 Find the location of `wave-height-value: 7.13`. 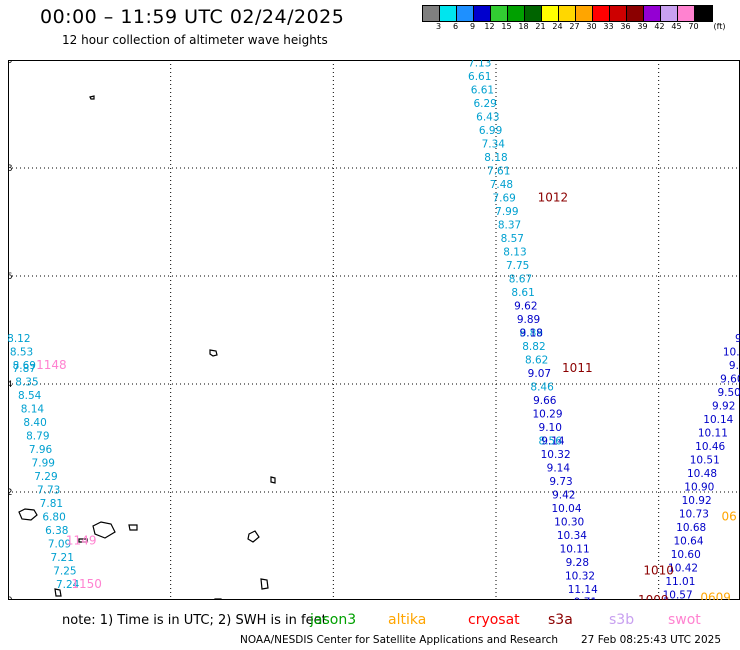

wave-height-value: 7.13 is located at coordinates (479, 65).